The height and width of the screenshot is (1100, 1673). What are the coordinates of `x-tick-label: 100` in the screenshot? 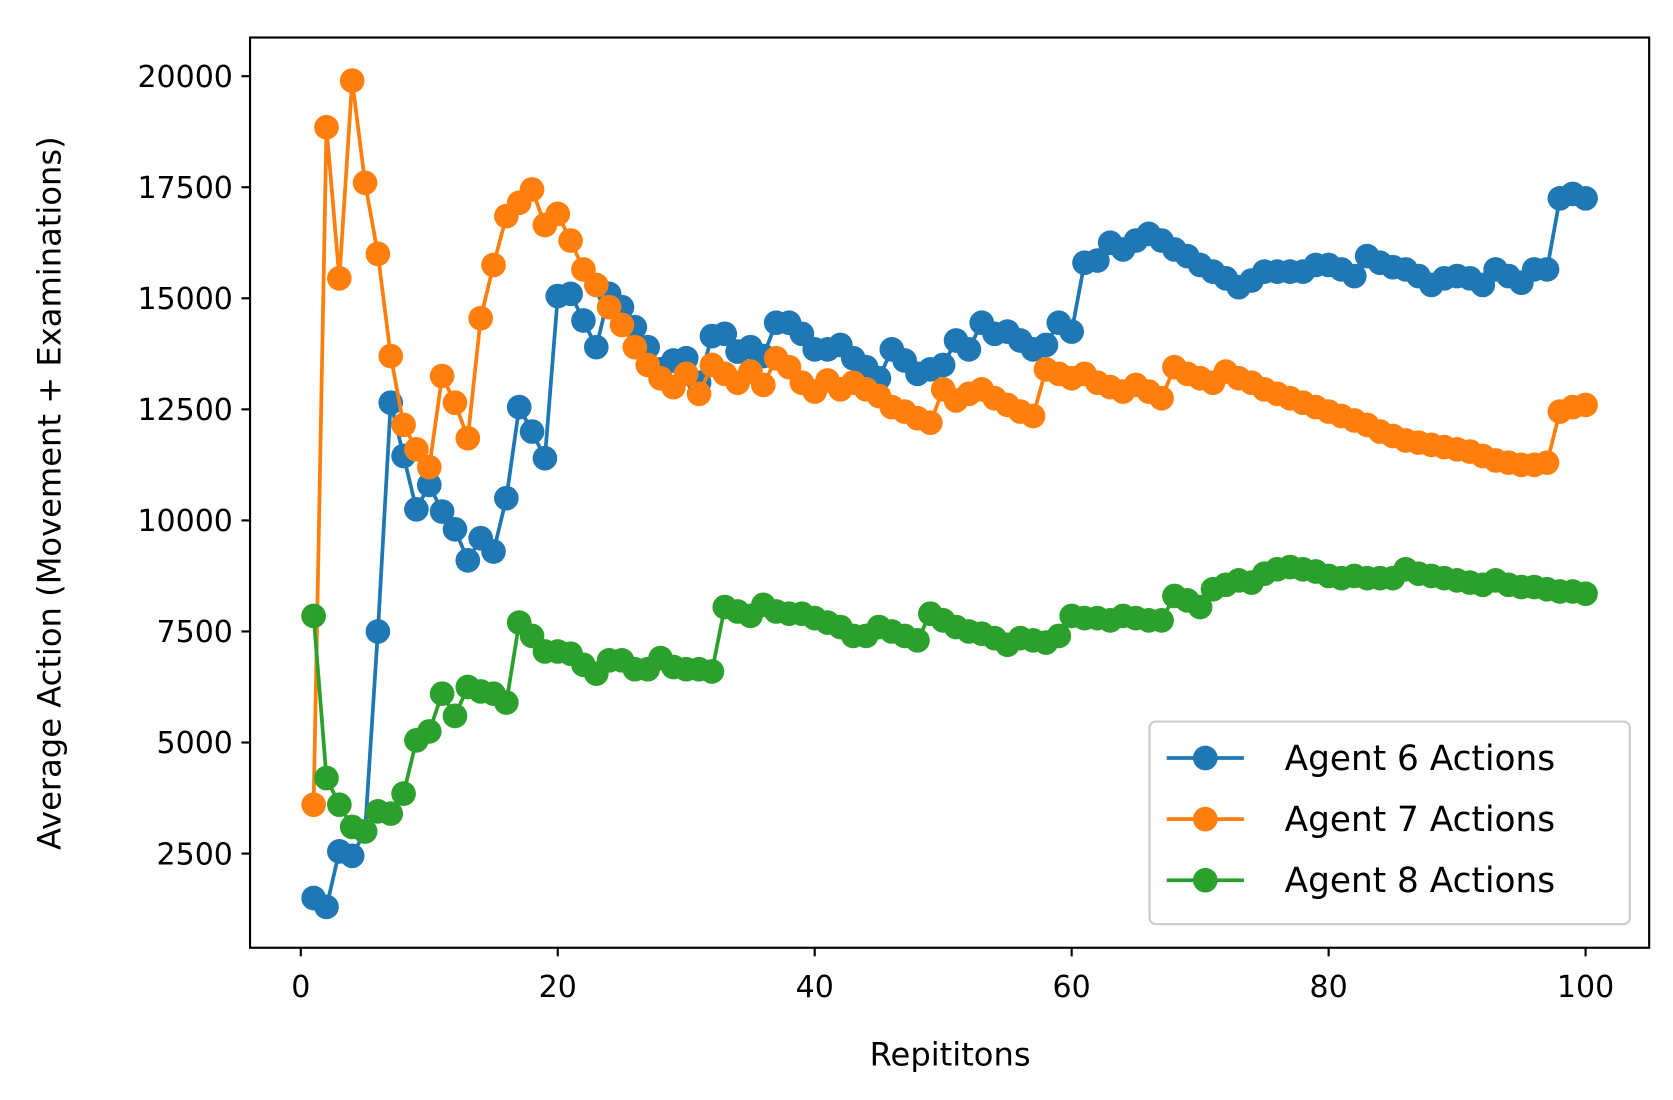 It's located at (1585, 987).